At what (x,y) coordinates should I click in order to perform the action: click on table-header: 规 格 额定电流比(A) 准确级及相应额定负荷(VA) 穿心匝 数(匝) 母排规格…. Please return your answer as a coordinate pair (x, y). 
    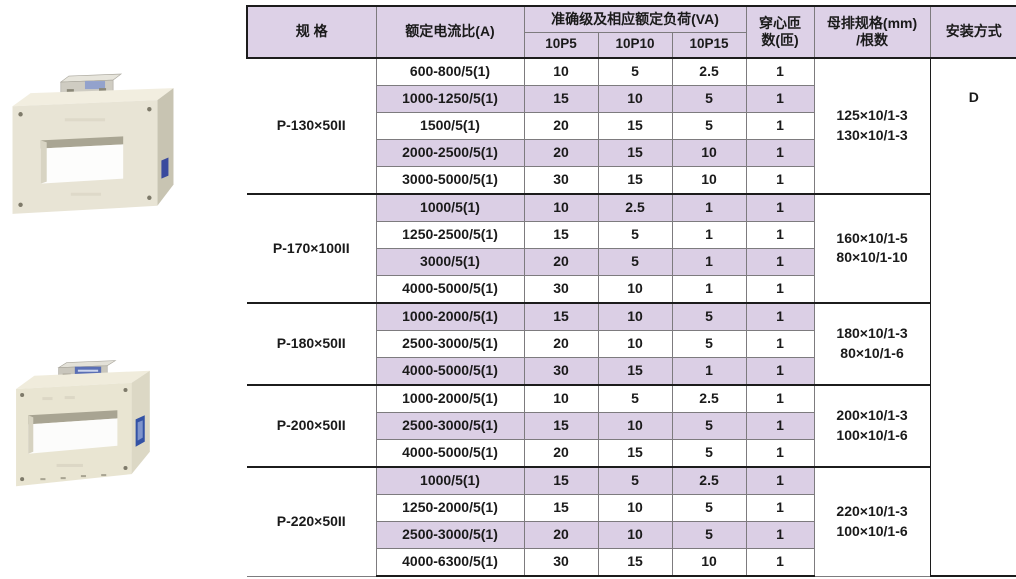
    Looking at the image, I should click on (631, 32).